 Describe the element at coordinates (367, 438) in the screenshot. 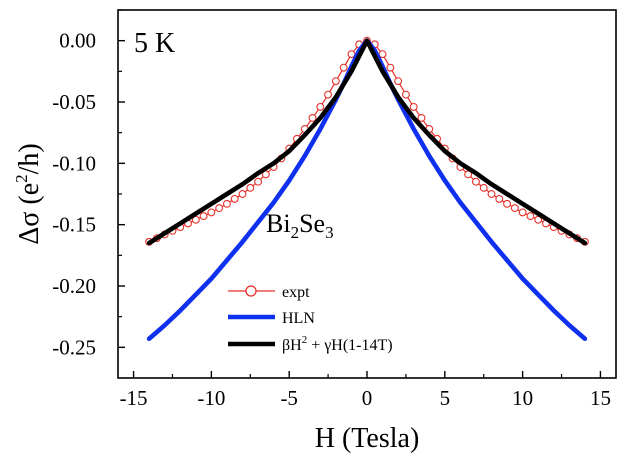

I see `x-axis-title: H (Tesla)` at that location.